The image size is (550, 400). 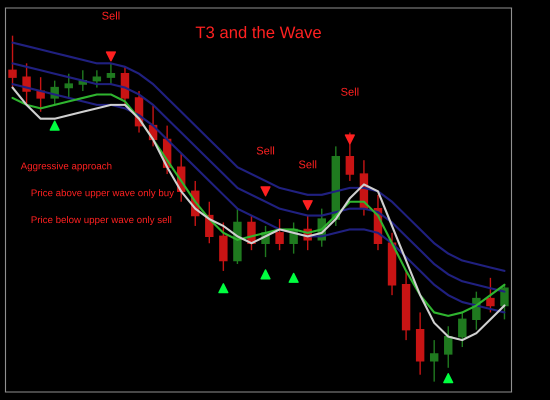 What do you see at coordinates (102, 221) in the screenshot?
I see `annotation: Price below upper wave only sell` at bounding box center [102, 221].